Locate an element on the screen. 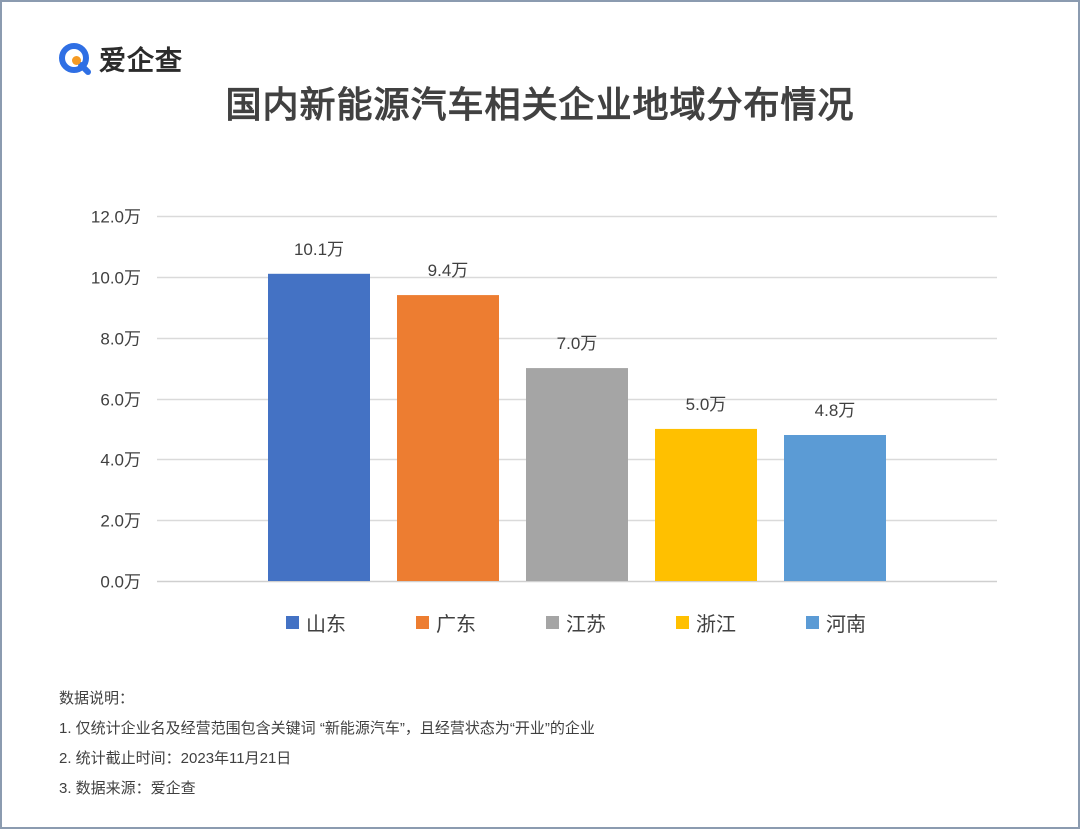 The image size is (1080, 829). y-tick-label: 0.0万 is located at coordinates (120, 582).